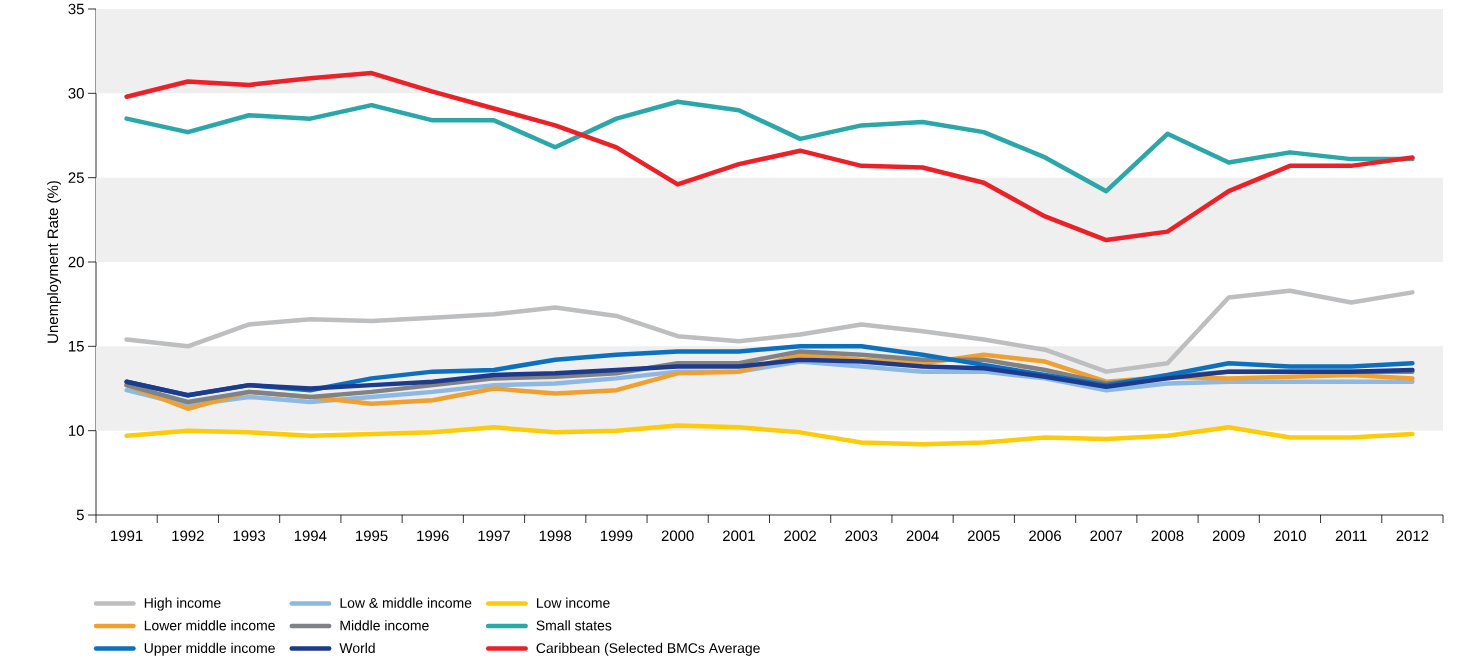 This screenshot has height=671, width=1461. Describe the element at coordinates (555, 536) in the screenshot. I see `x-tick-label: 1998` at that location.